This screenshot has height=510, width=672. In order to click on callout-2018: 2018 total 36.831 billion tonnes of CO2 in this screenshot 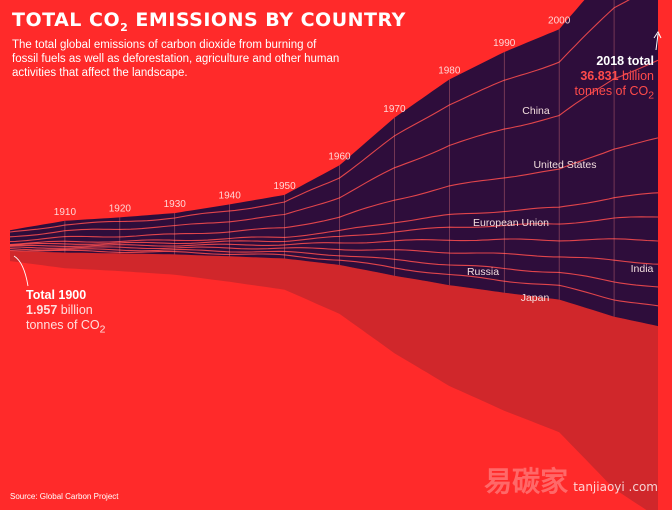, I will do `click(614, 79)`.